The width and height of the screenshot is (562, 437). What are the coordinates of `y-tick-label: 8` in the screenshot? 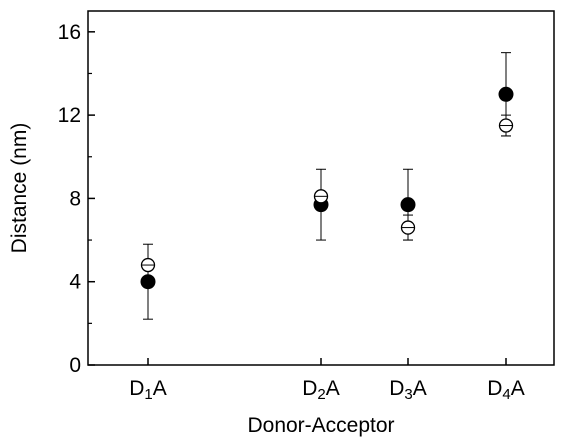 It's located at (75, 198).